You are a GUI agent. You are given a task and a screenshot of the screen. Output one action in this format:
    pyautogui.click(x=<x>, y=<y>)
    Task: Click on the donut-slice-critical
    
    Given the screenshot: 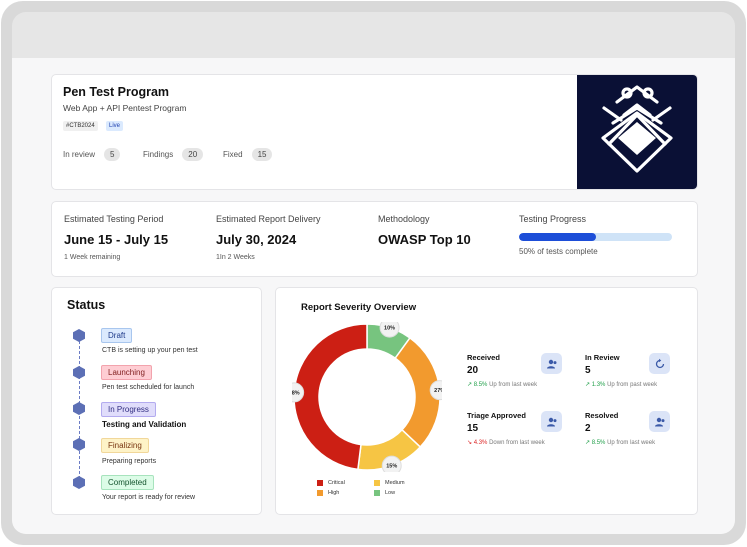 What is the action you would take?
    pyautogui.click(x=330, y=397)
    